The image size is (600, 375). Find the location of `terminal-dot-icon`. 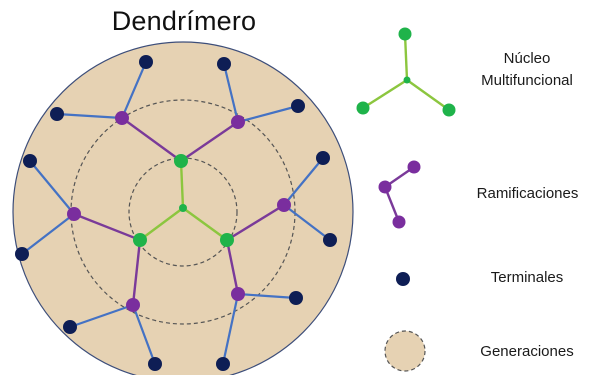

terminal-dot-icon is located at coordinates (403, 279).